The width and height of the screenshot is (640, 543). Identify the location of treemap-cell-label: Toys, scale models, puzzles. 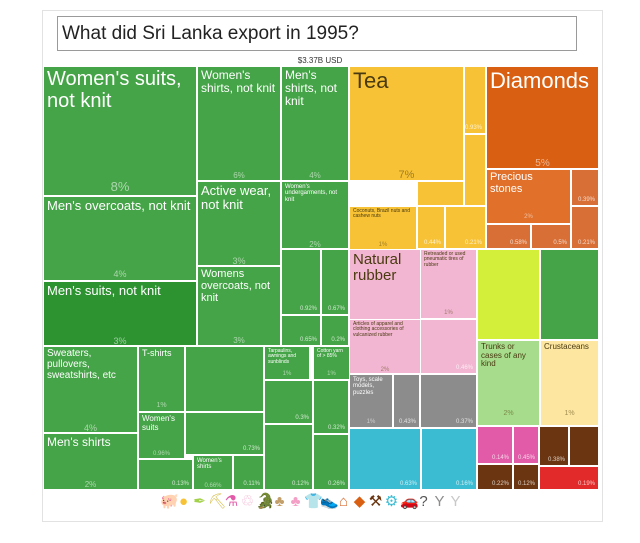
(368, 386).